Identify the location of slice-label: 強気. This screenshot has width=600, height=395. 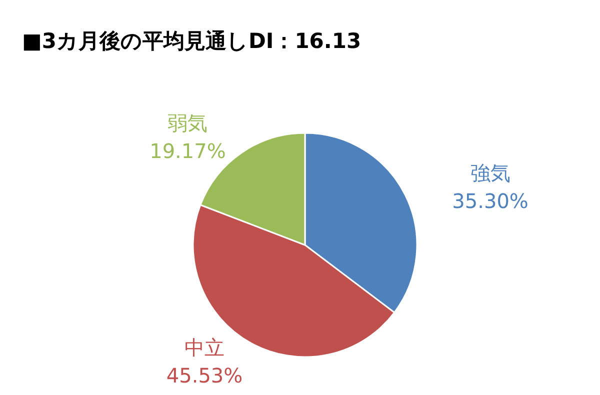
(490, 173).